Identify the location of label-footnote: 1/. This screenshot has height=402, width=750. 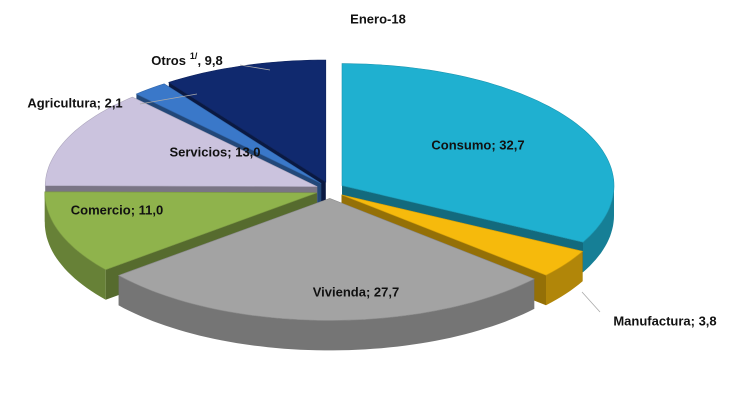
(194, 56).